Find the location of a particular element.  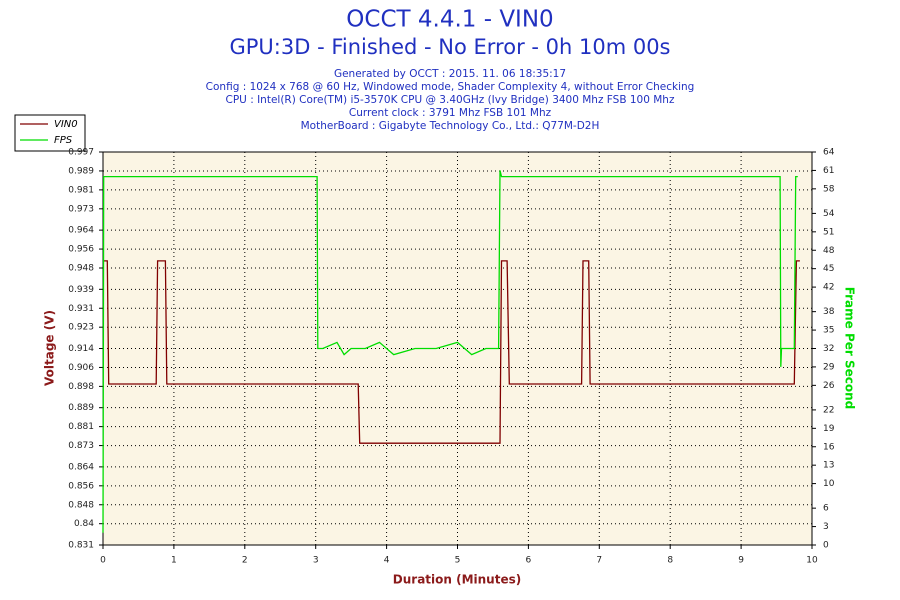

y2-tick-label: 38 is located at coordinates (829, 312).